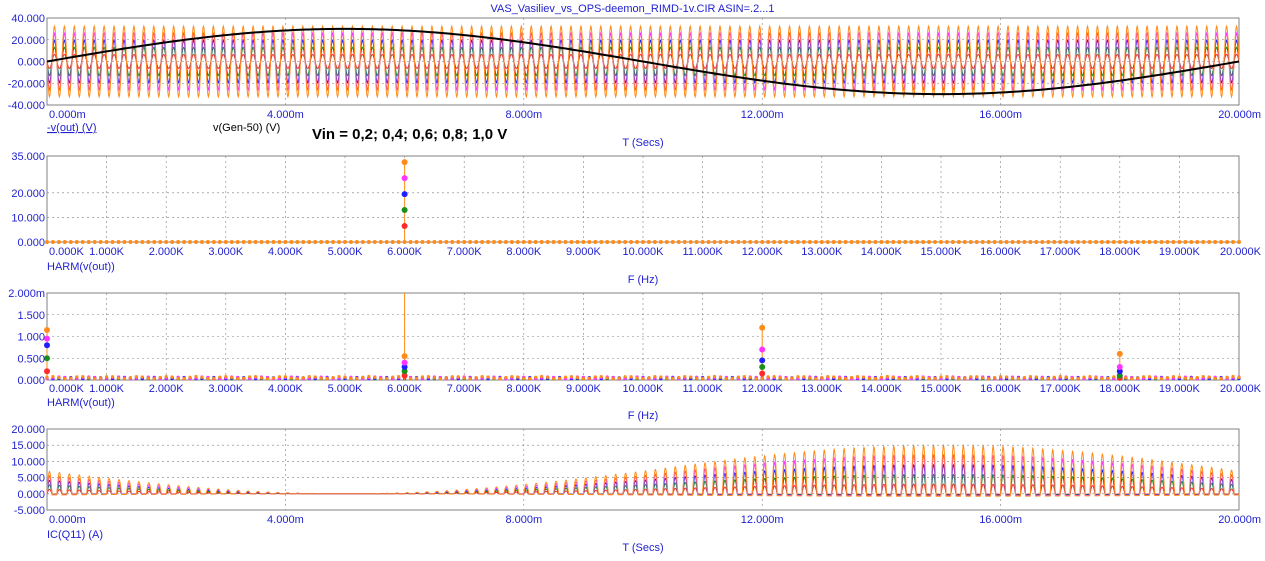  Describe the element at coordinates (28, 462) in the screenshot. I see `y-tick-label: 10.000` at that location.